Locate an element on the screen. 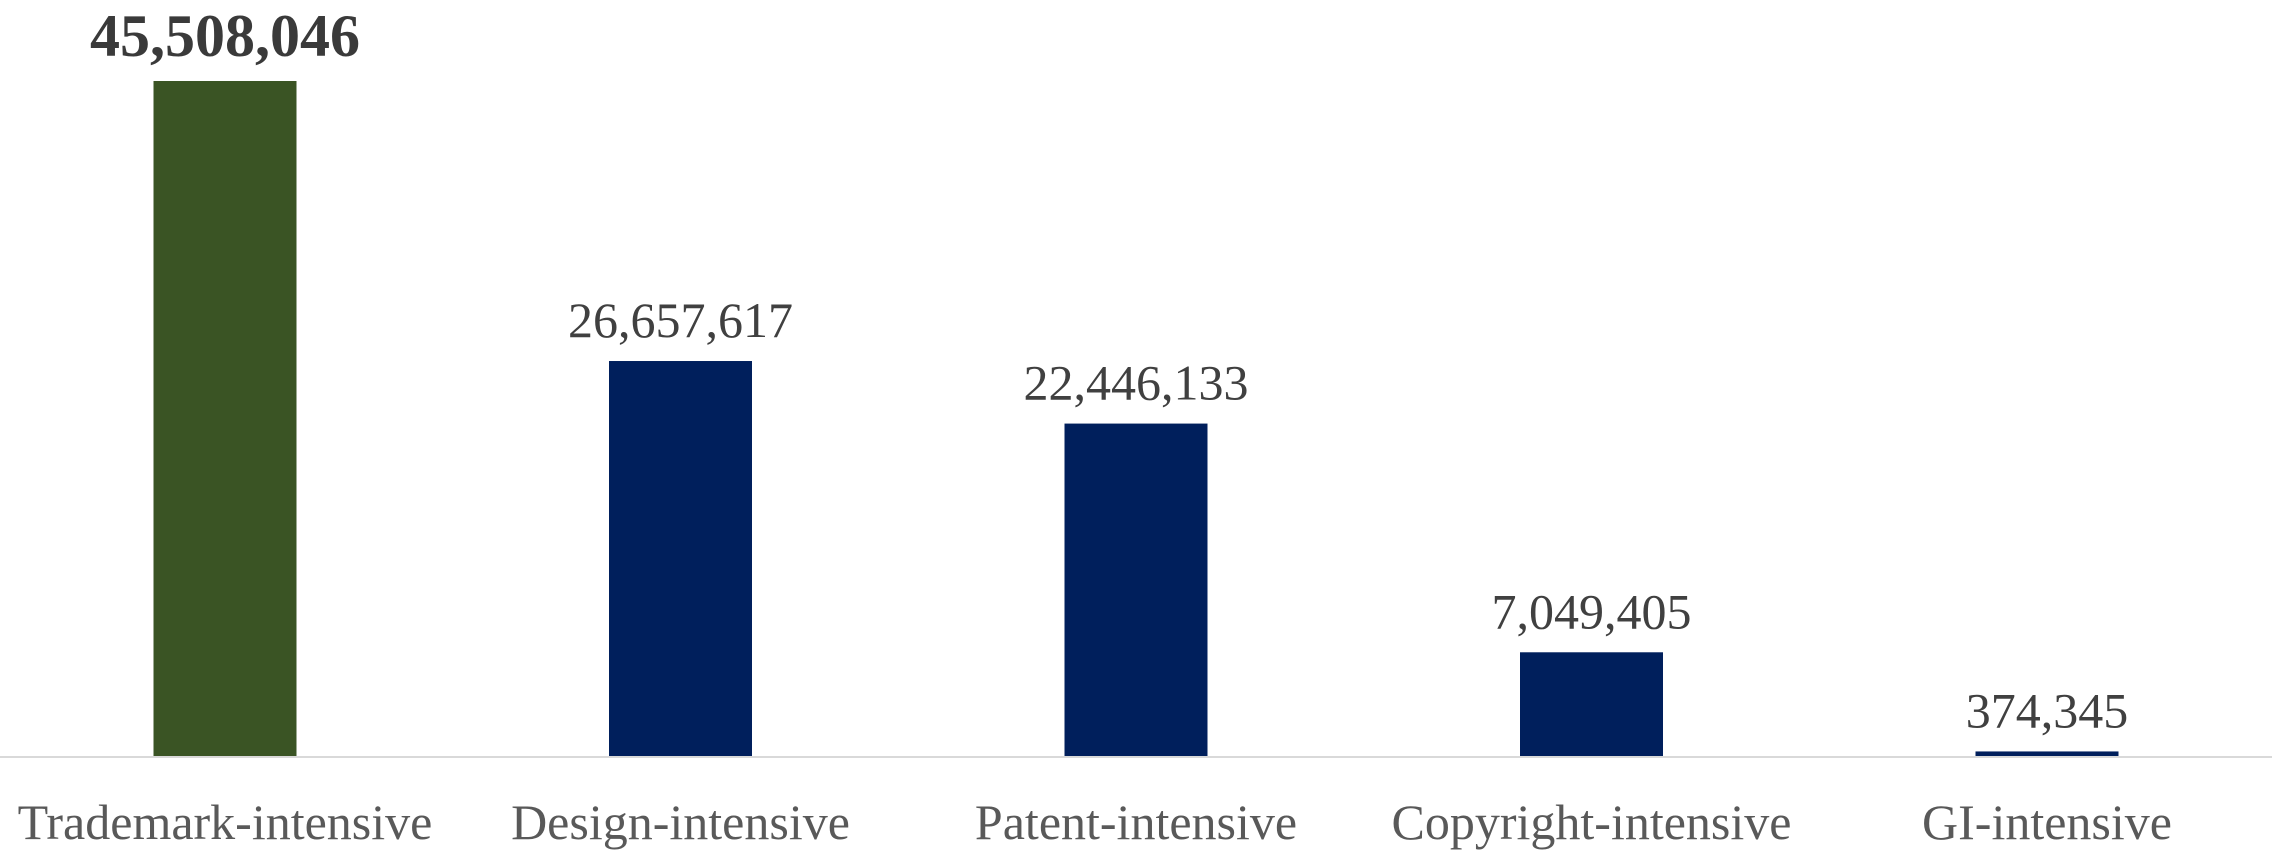 The width and height of the screenshot is (2272, 854). category-label-patent-intensive: Patent-intensive is located at coordinates (1136, 822).